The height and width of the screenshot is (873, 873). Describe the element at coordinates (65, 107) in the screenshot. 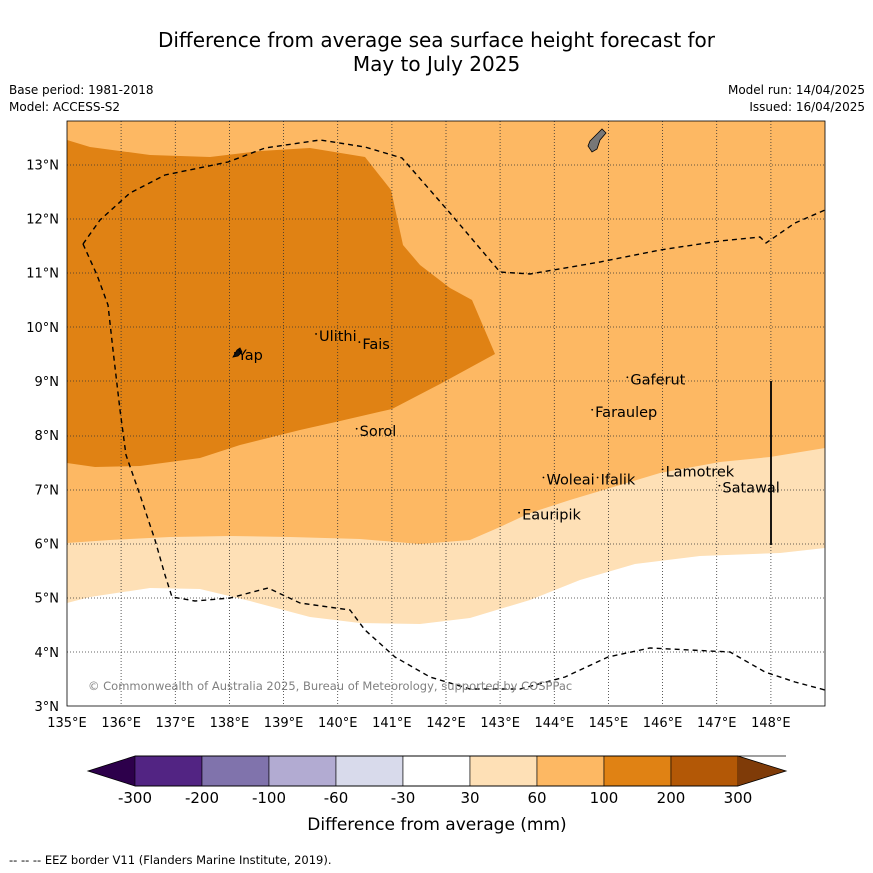

I see `model-name: Model: ACCESS-S2` at that location.